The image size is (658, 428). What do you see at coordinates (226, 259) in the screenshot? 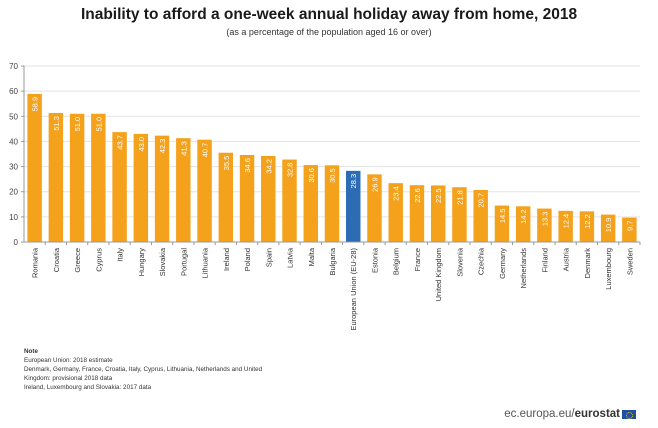
I see `category-label: Ireland` at bounding box center [226, 259].